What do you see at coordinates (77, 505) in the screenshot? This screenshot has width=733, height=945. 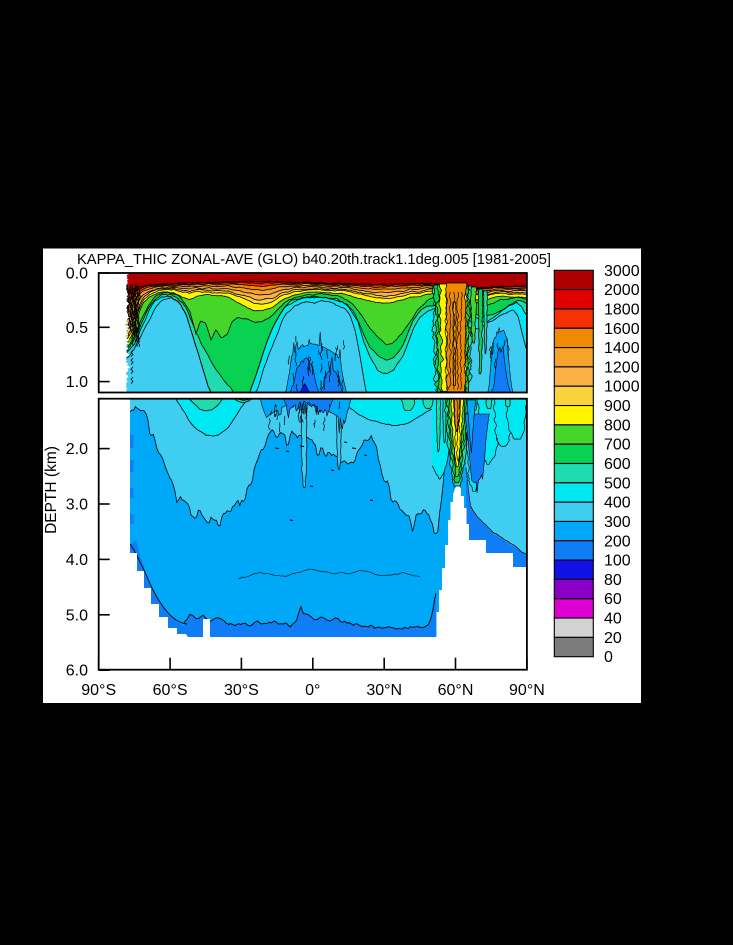 I see `svg-text: 3.0` at bounding box center [77, 505].